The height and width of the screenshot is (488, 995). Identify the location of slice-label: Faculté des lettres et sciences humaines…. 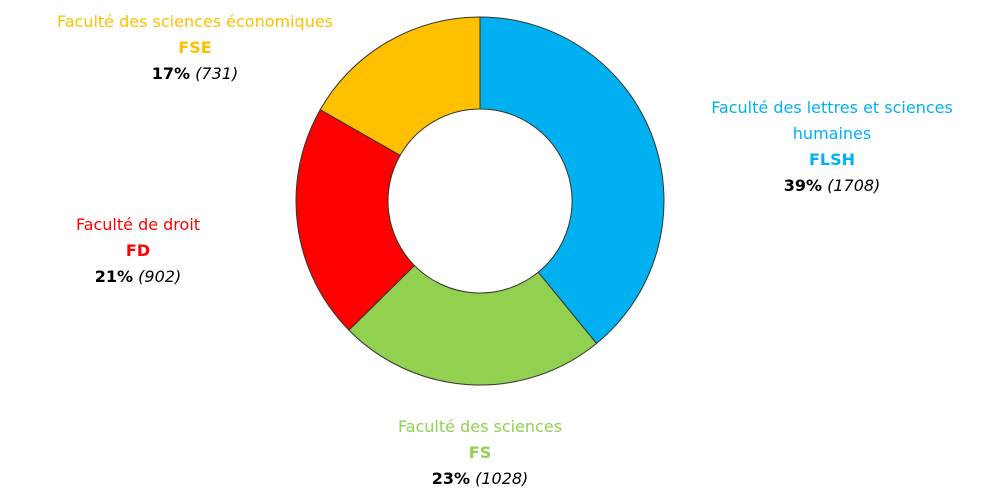
(832, 147).